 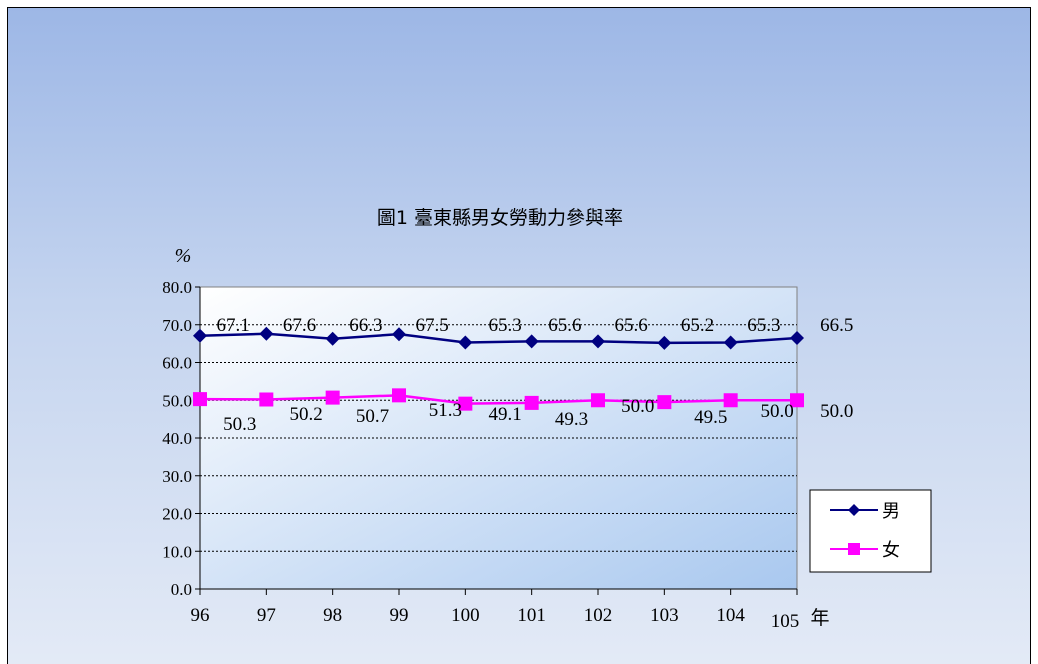 I want to click on x-tick-label: 100, so click(x=465, y=615).